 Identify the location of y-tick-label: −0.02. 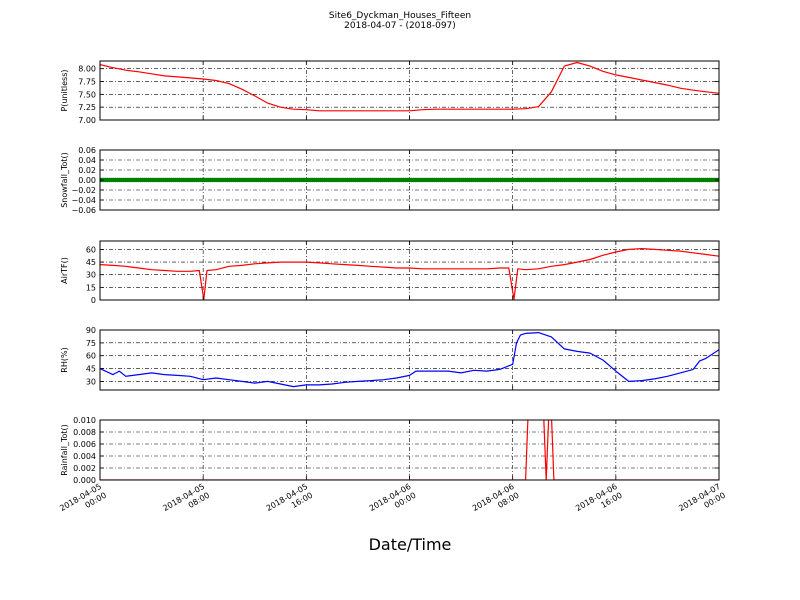
(83, 190).